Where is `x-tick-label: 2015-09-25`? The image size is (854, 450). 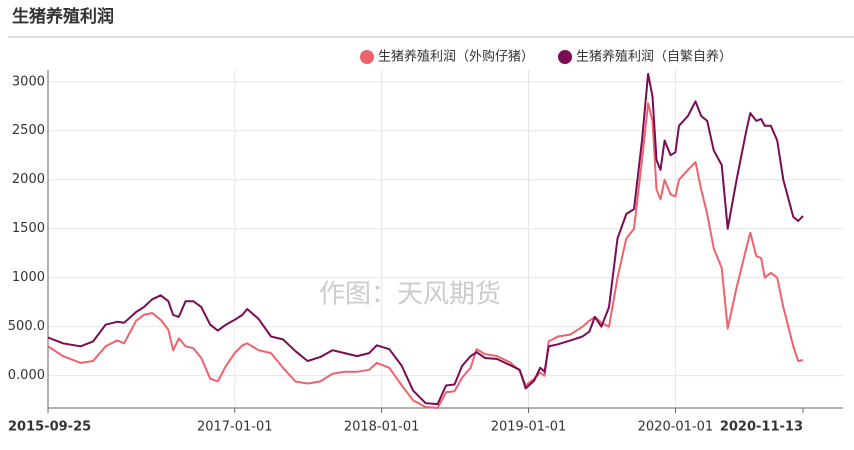 x-tick-label: 2015-09-25 is located at coordinates (49, 427).